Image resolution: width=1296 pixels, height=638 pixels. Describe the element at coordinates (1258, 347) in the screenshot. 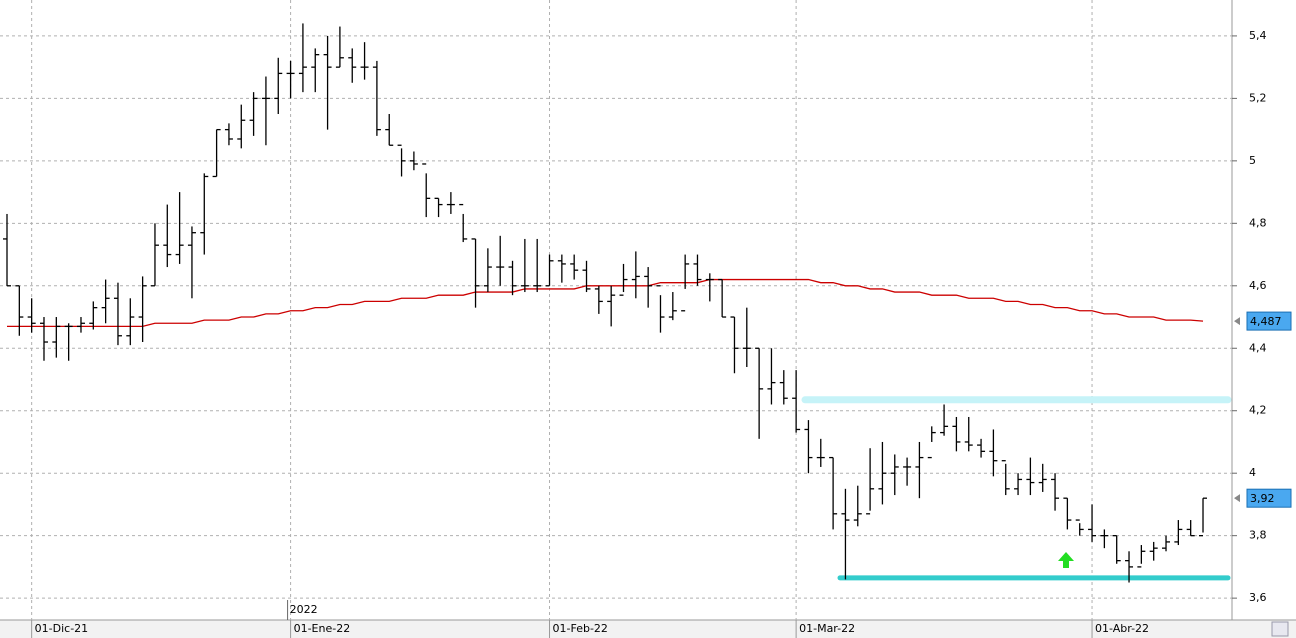

I see `y-tick-label: 4,4` at that location.